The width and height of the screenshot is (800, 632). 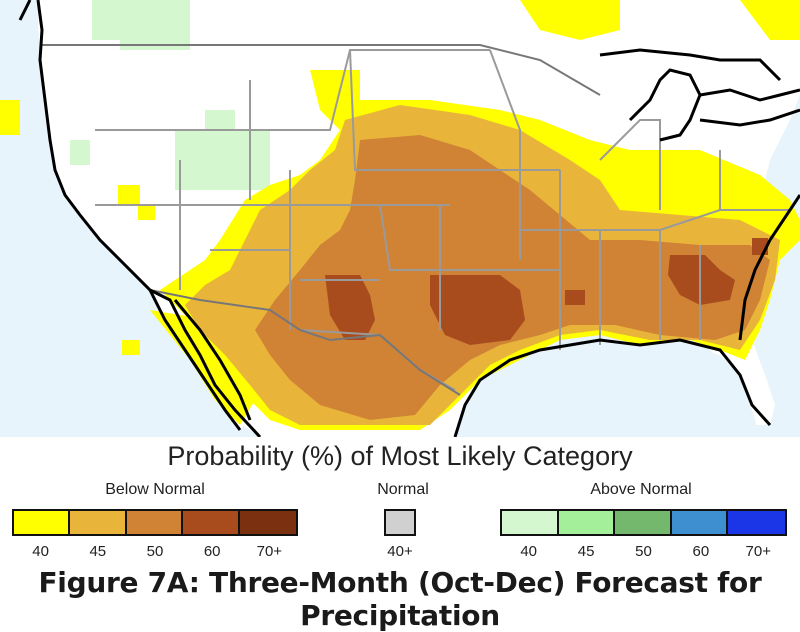 I want to click on above-normal-areas, so click(x=170, y=95).